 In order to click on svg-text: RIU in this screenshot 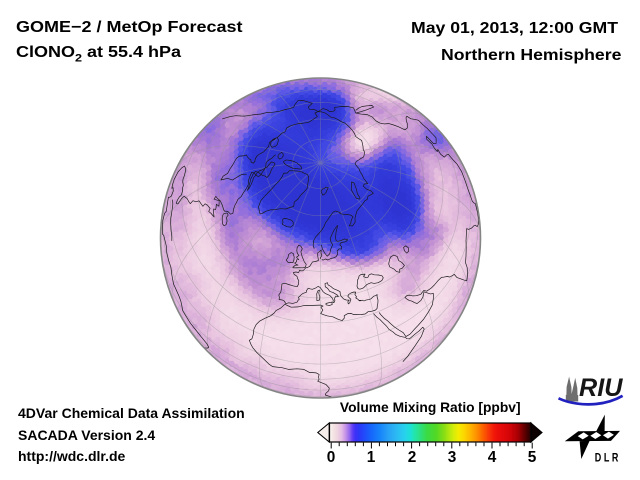, I will do `click(601, 388)`.